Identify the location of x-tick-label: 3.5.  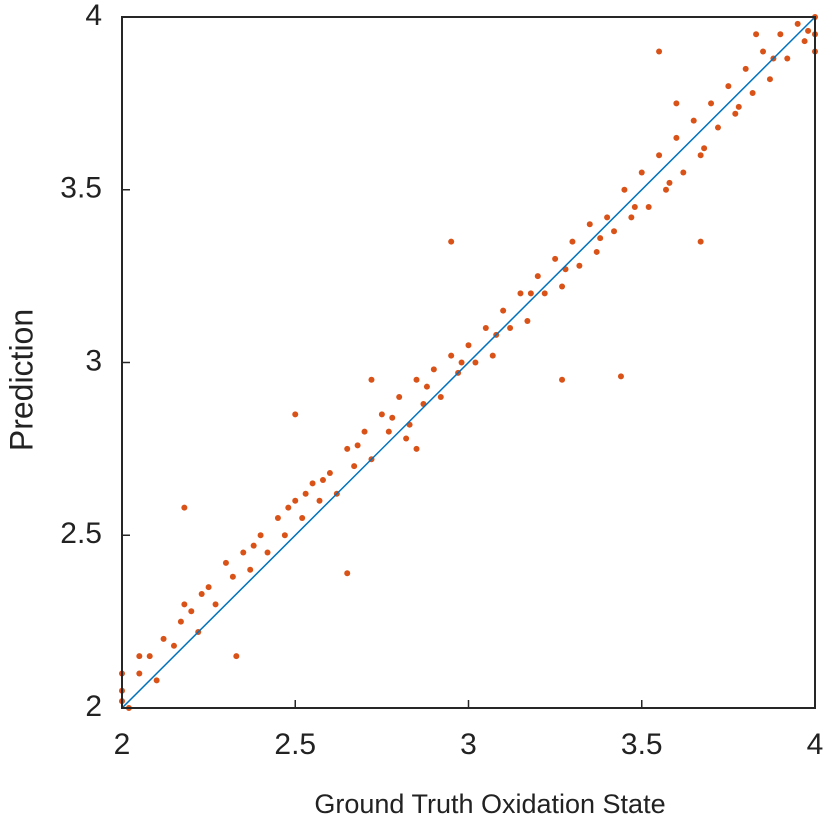
(642, 744).